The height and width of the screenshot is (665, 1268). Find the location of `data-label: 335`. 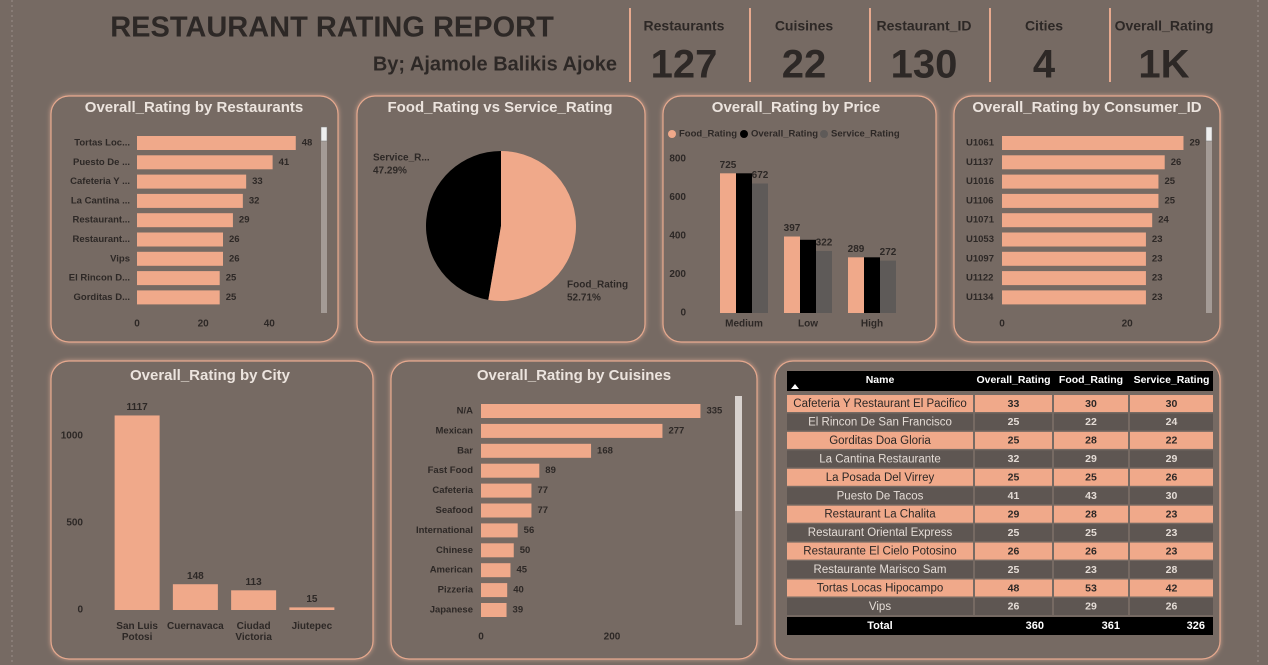

data-label: 335 is located at coordinates (714, 411).